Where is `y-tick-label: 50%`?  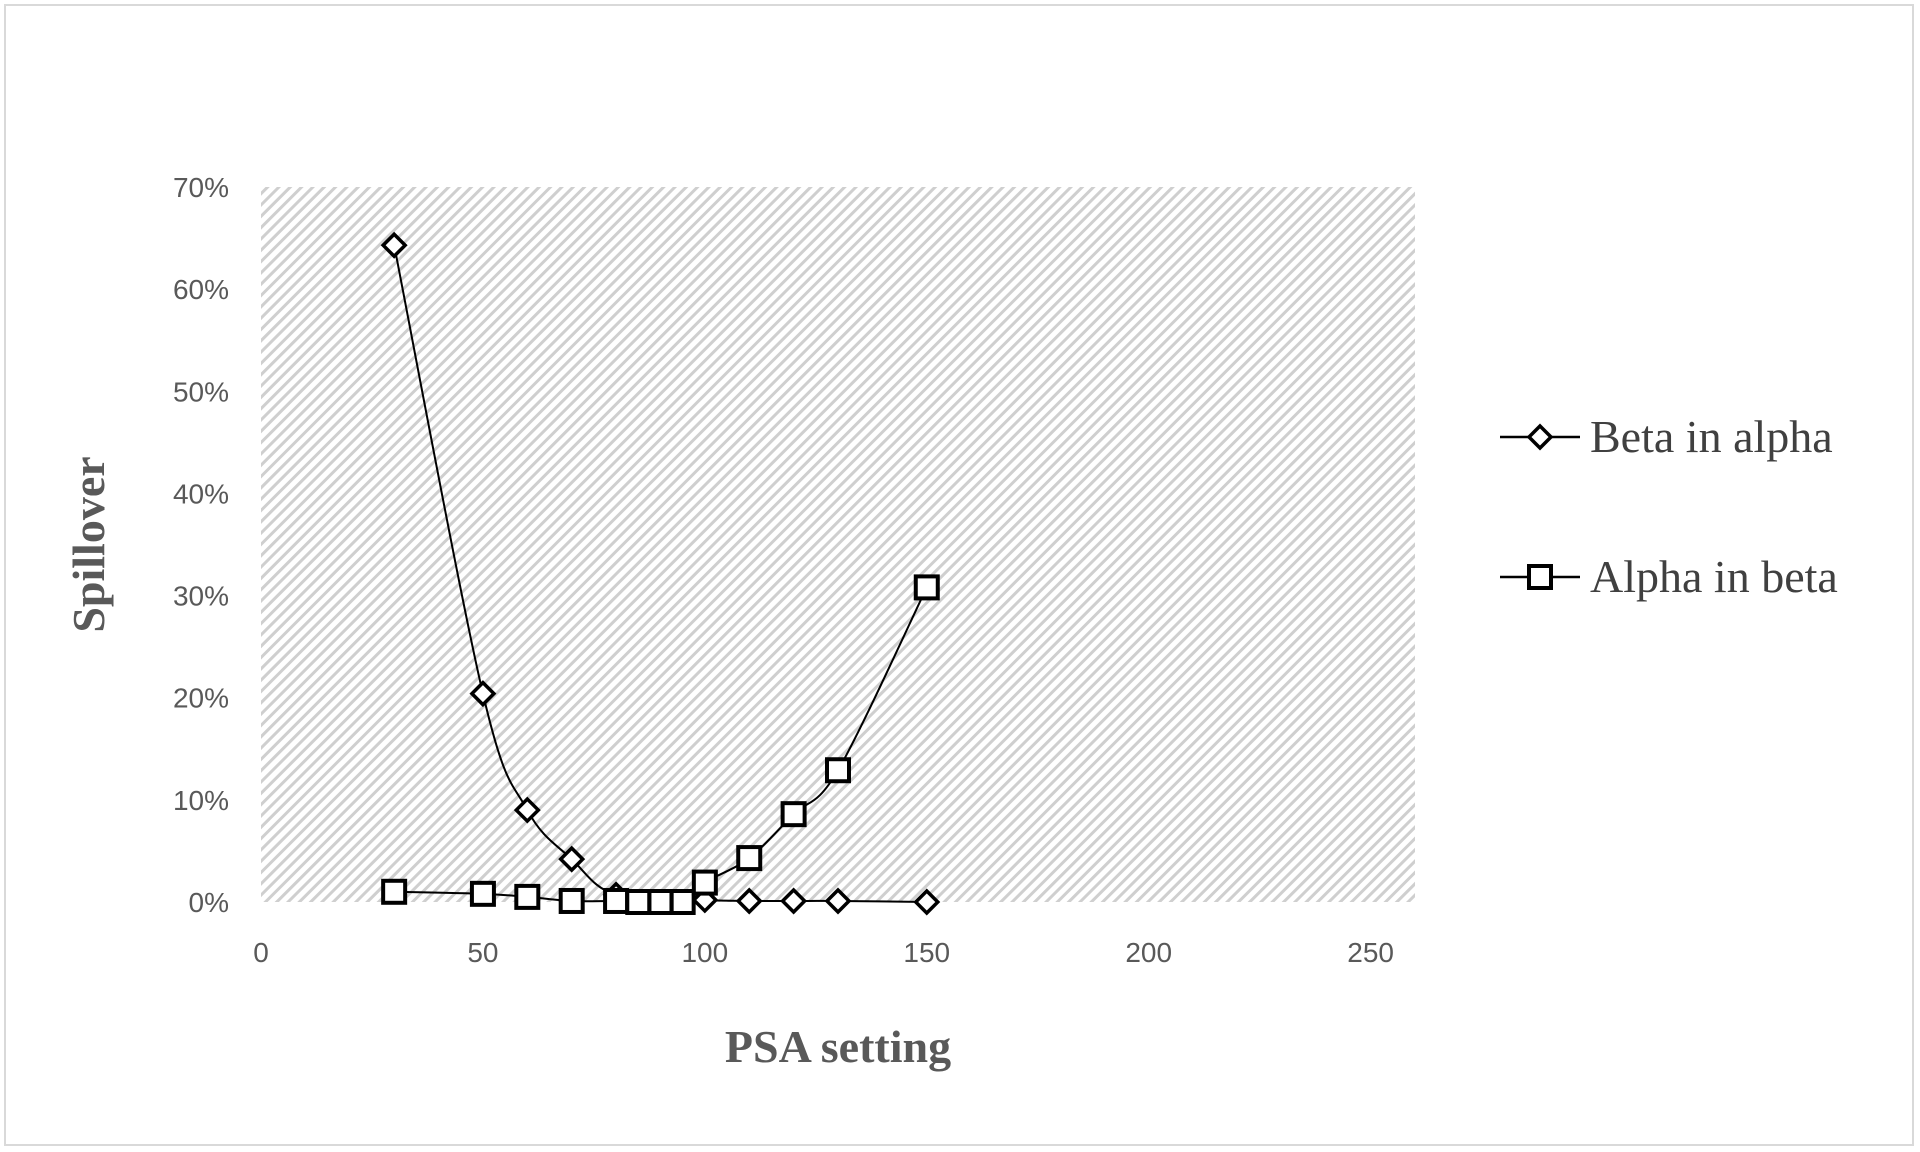
y-tick-label: 50% is located at coordinates (201, 391).